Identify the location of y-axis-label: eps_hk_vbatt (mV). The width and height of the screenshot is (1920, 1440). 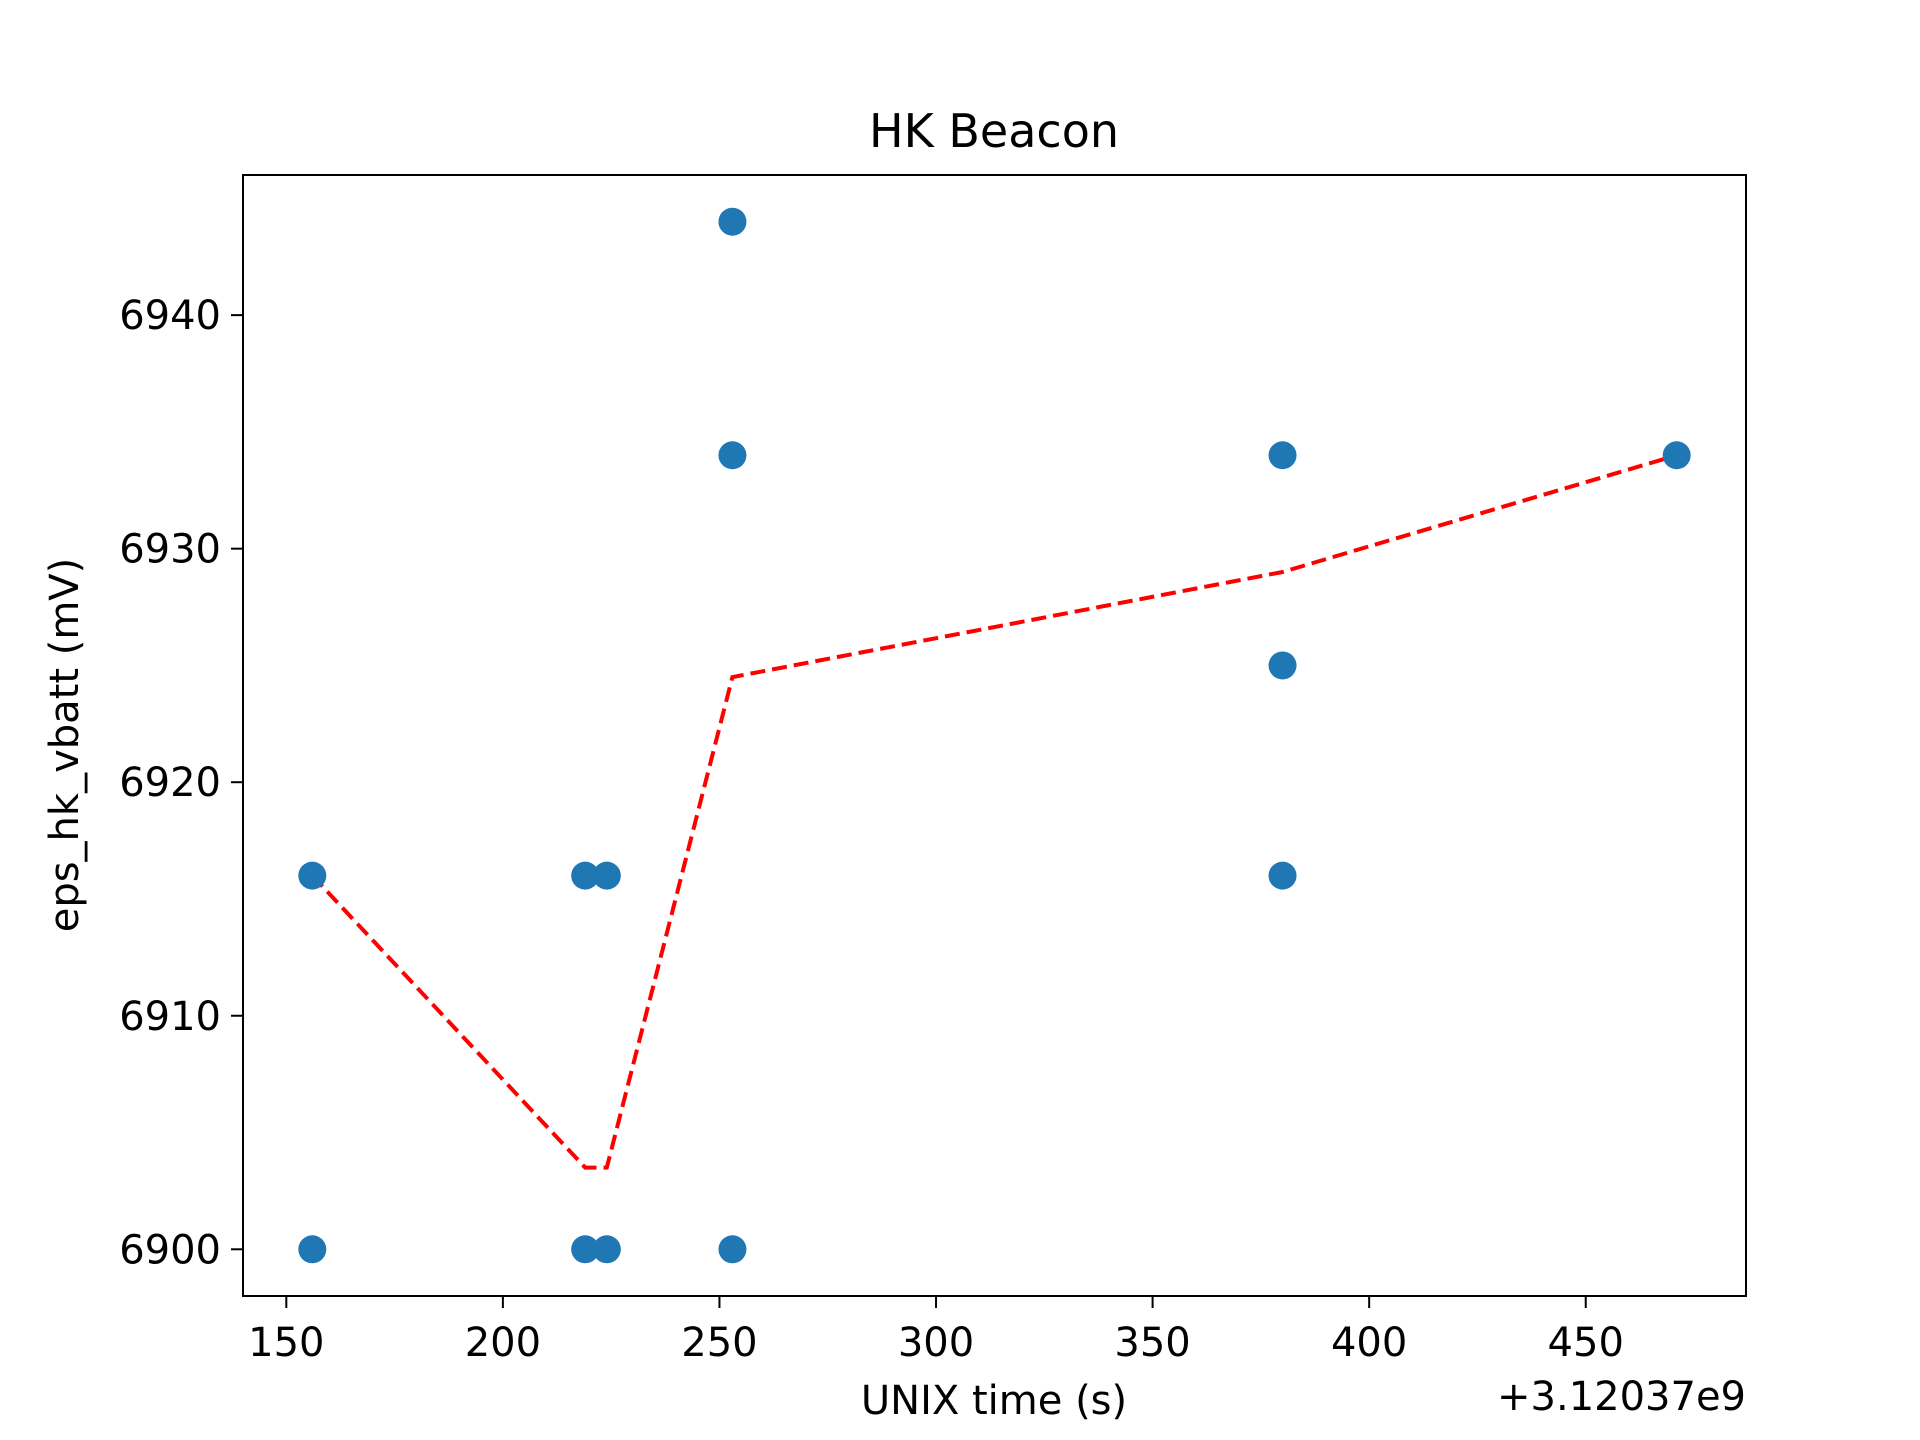
(65, 745).